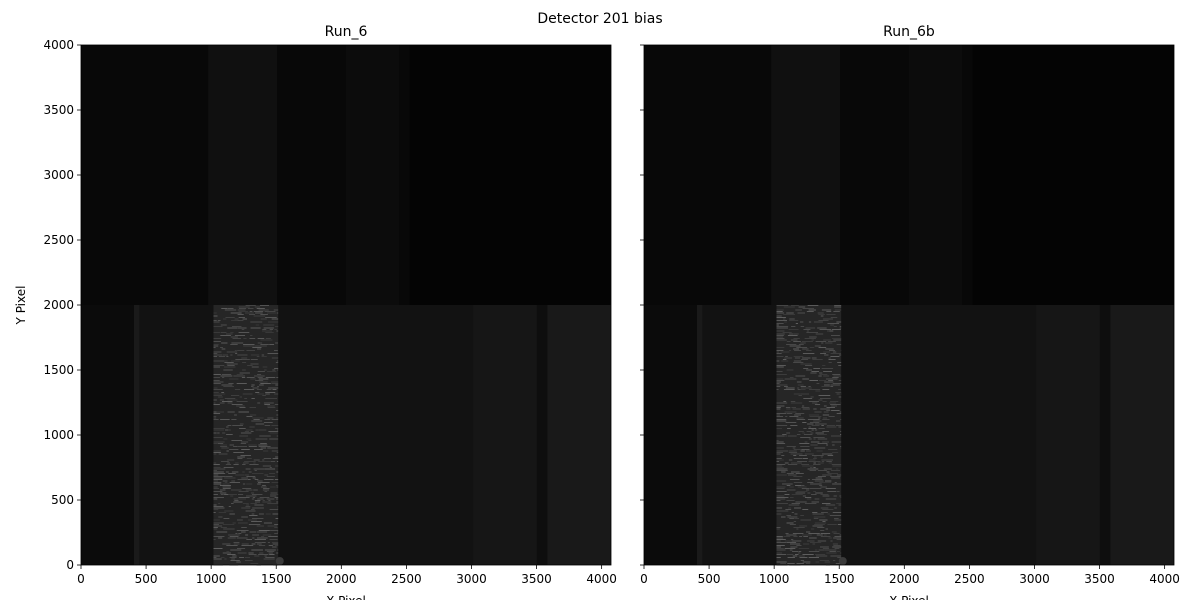 This screenshot has height=600, width=1200. Describe the element at coordinates (904, 579) in the screenshot. I see `x-tick-label: 2000` at that location.